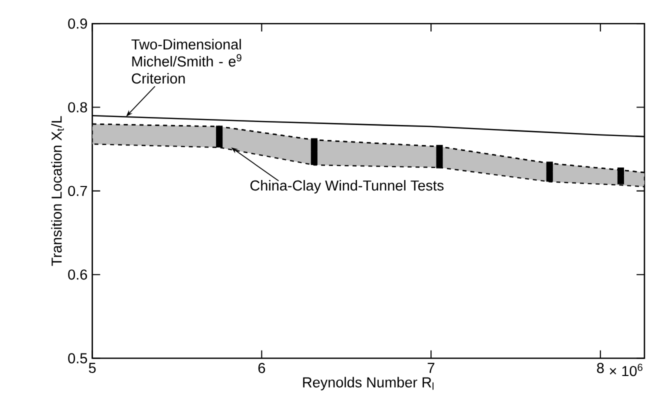 The image size is (672, 406). I want to click on y-tick-label: 0.8, so click(78, 107).